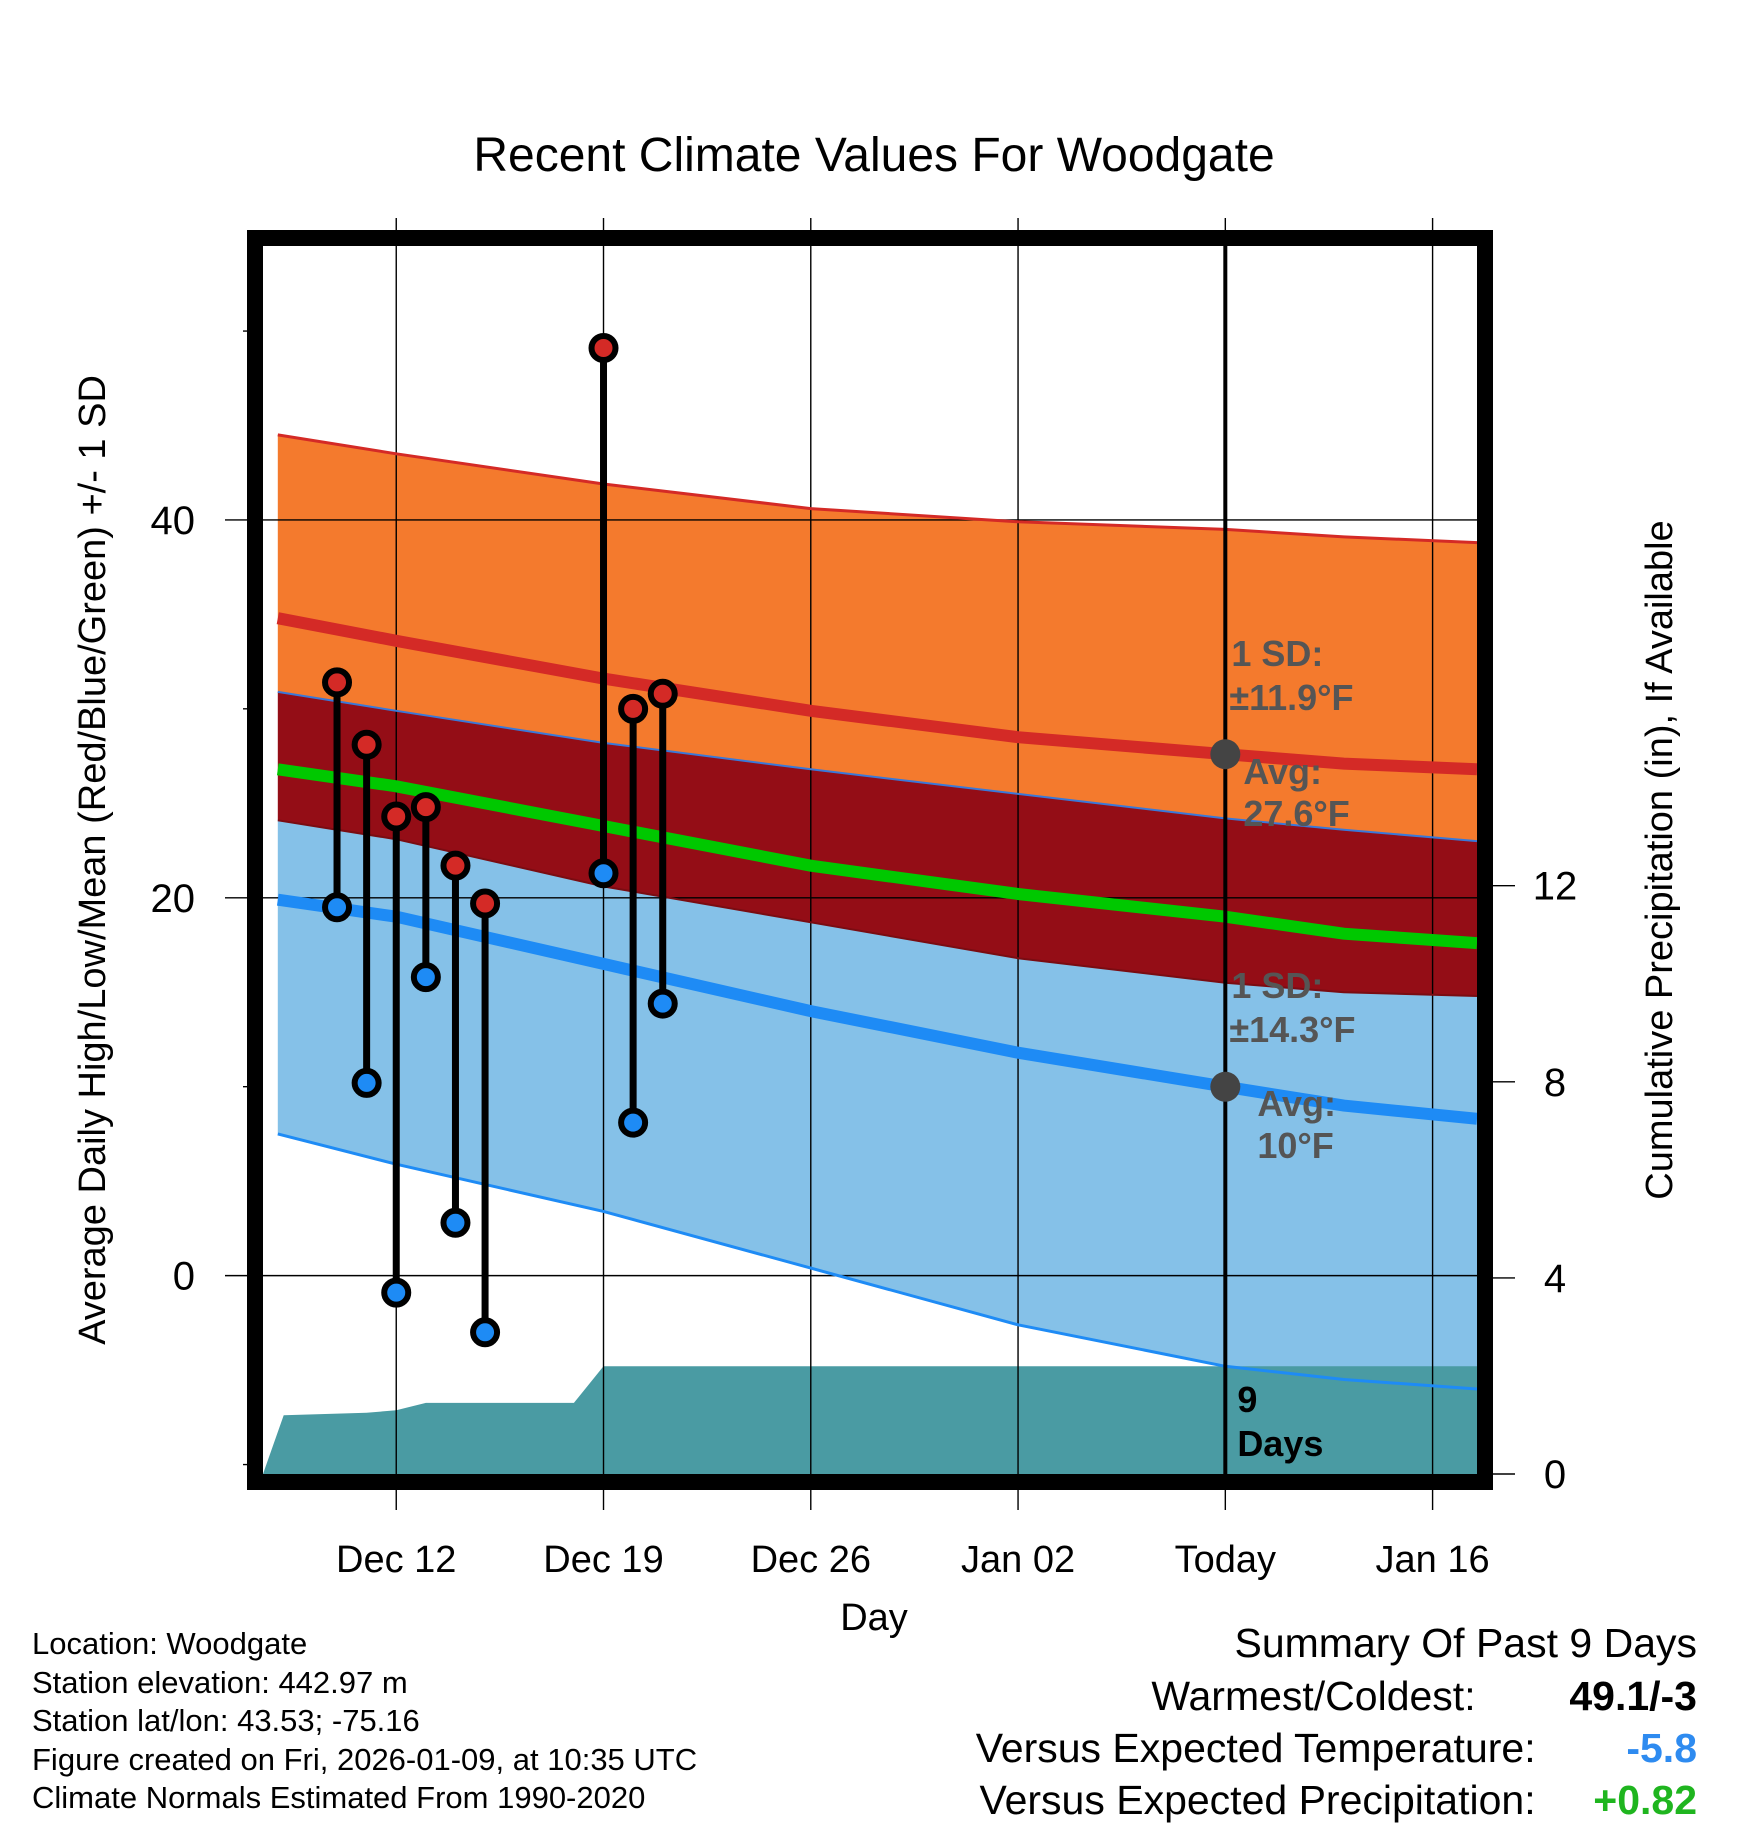  What do you see at coordinates (173, 521) in the screenshot?
I see `y-tick-label-left: 40` at bounding box center [173, 521].